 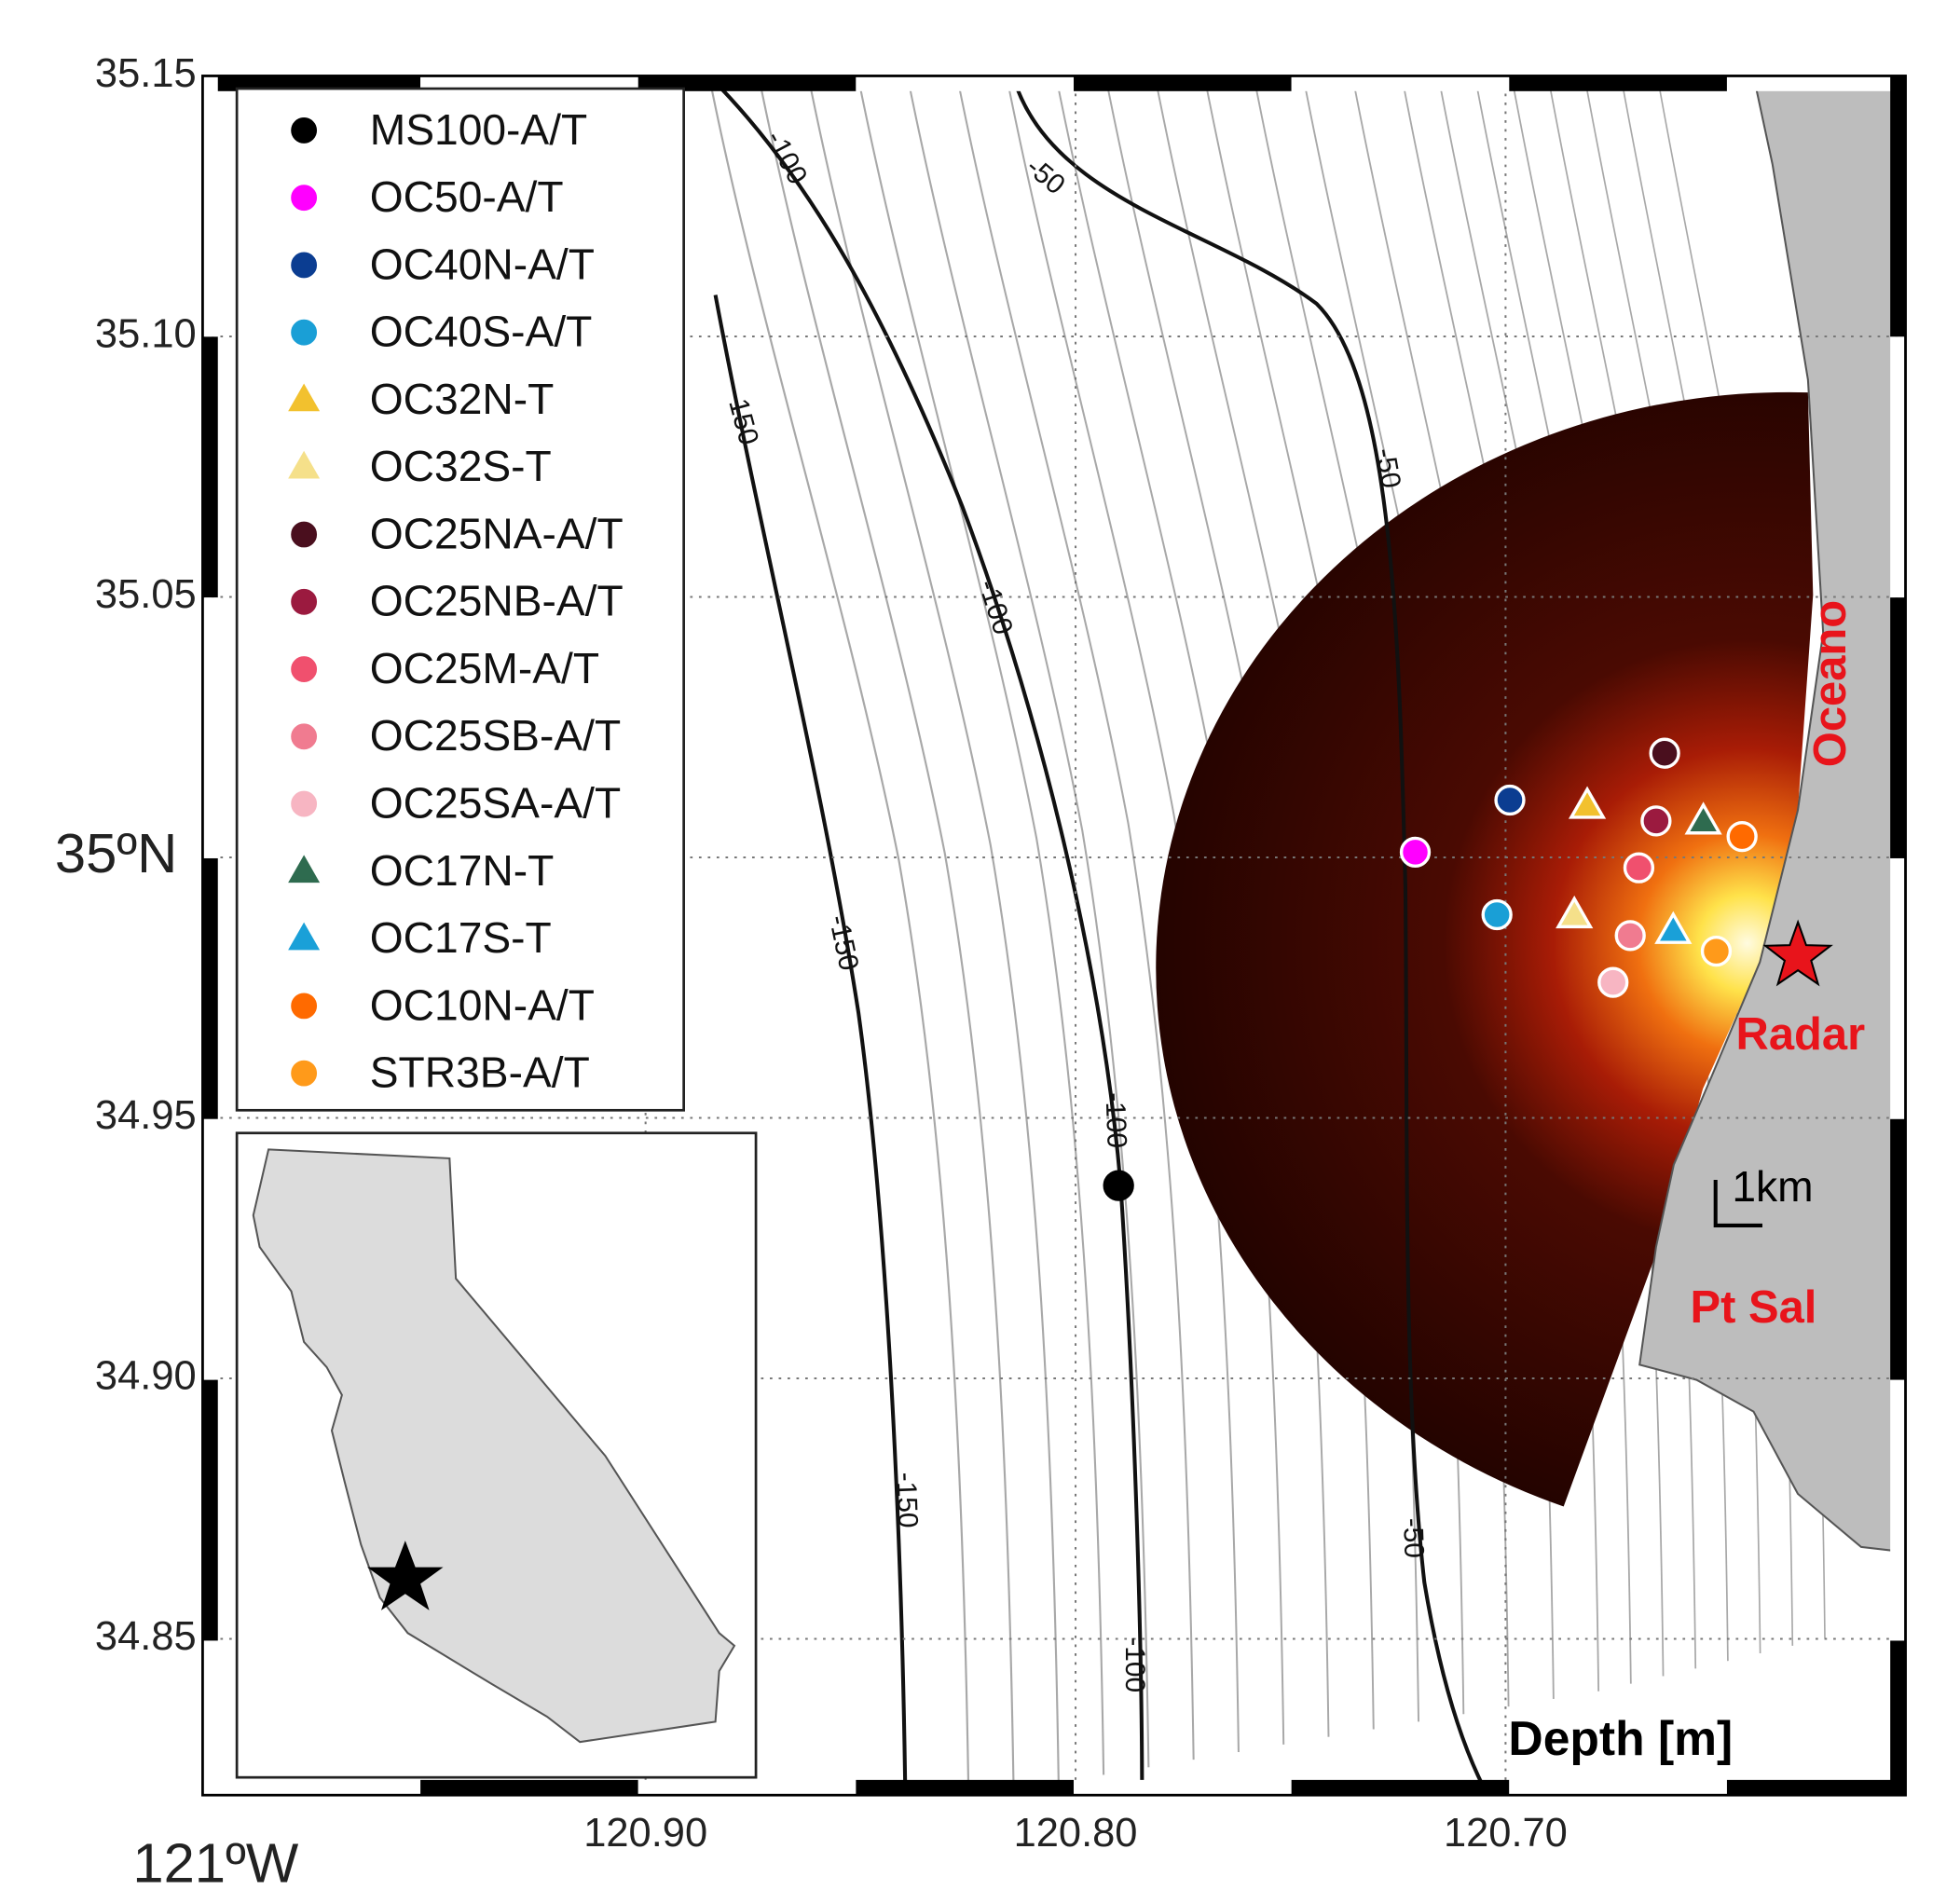 I want to click on x-tick-label: 121ºW, so click(x=215, y=1862).